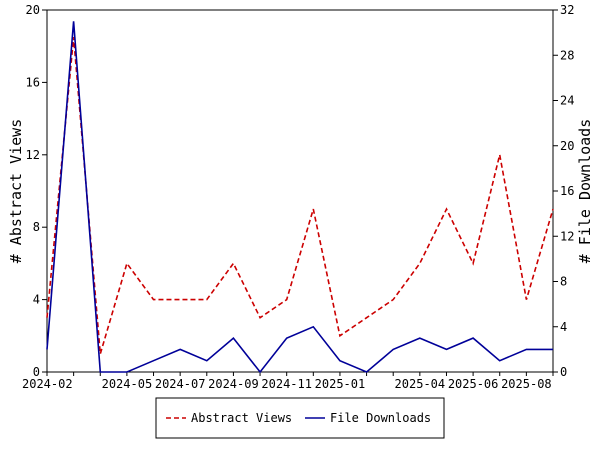 The height and width of the screenshot is (450, 600). Describe the element at coordinates (300, 418) in the screenshot. I see `legend-box` at that location.